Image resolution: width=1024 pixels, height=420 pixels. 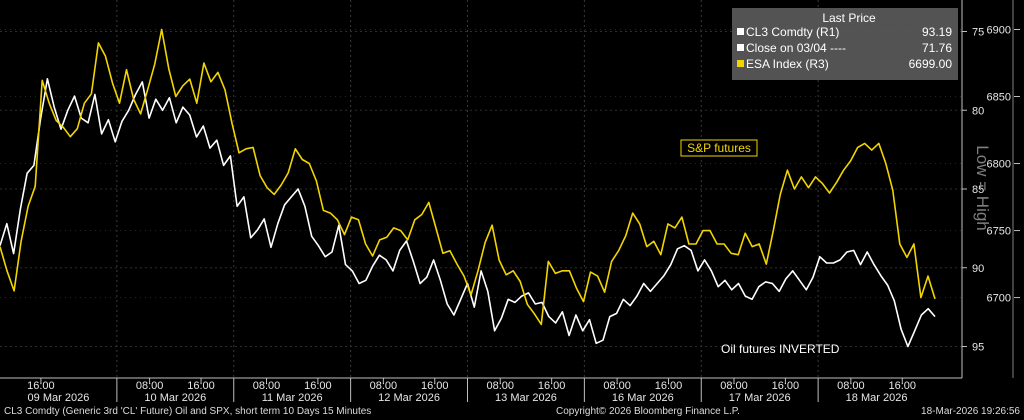 What do you see at coordinates (526, 398) in the screenshot?
I see `date-label: 13 Mar 2026` at bounding box center [526, 398].